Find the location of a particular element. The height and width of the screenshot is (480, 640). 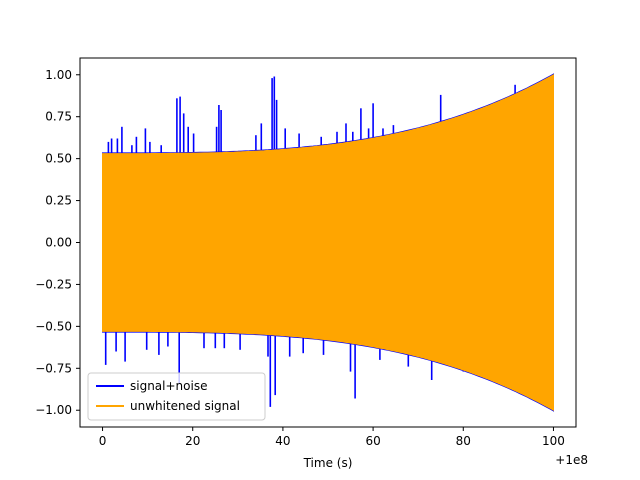

legend: signal+noise unwhitened signal is located at coordinates (176, 396).